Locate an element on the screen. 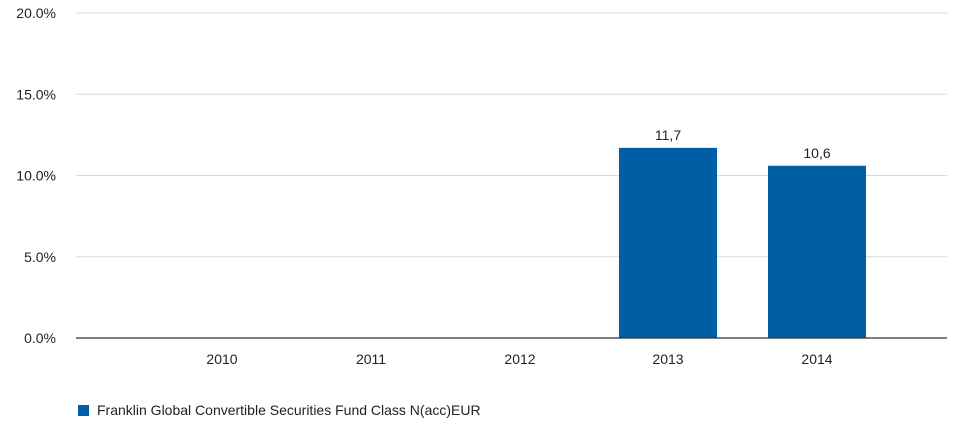 Image resolution: width=959 pixels, height=421 pixels. x-tick-label: 2011 is located at coordinates (371, 359).